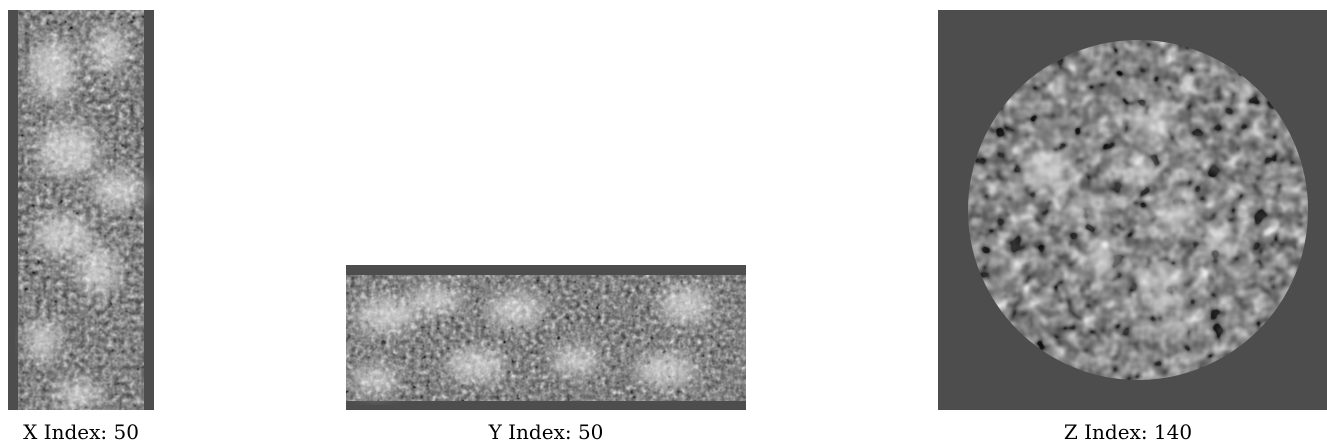 This screenshot has width=1327, height=445. I want to click on y-slice-image, so click(546, 337).